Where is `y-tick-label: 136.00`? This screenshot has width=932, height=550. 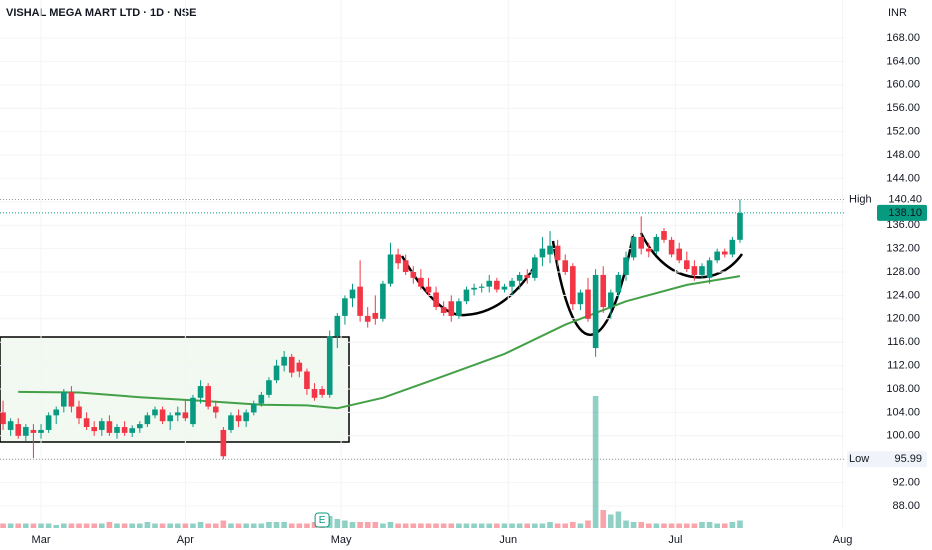
y-tick-label: 136.00 is located at coordinates (903, 225).